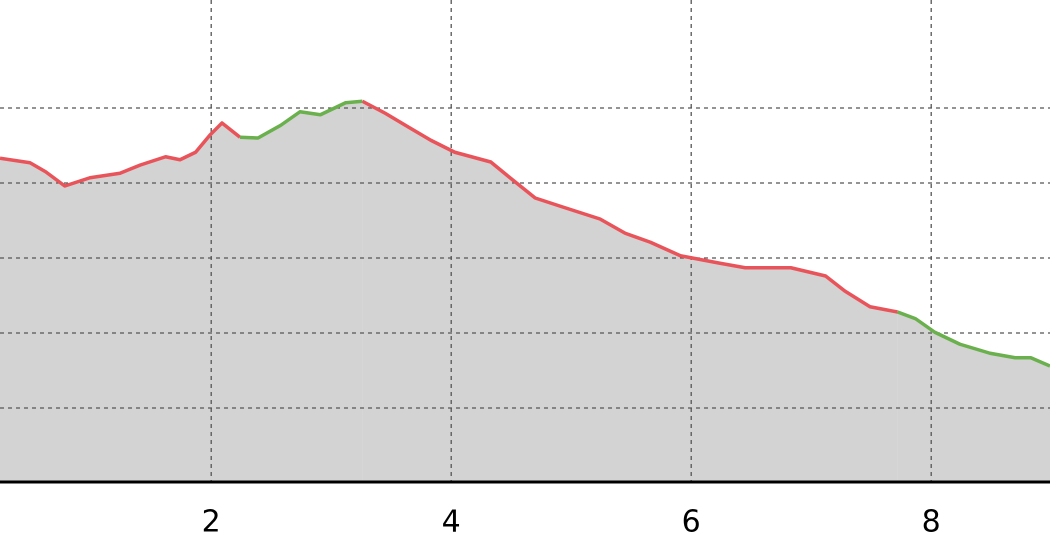  What do you see at coordinates (691, 522) in the screenshot?
I see `x-tick-label: 6` at bounding box center [691, 522].